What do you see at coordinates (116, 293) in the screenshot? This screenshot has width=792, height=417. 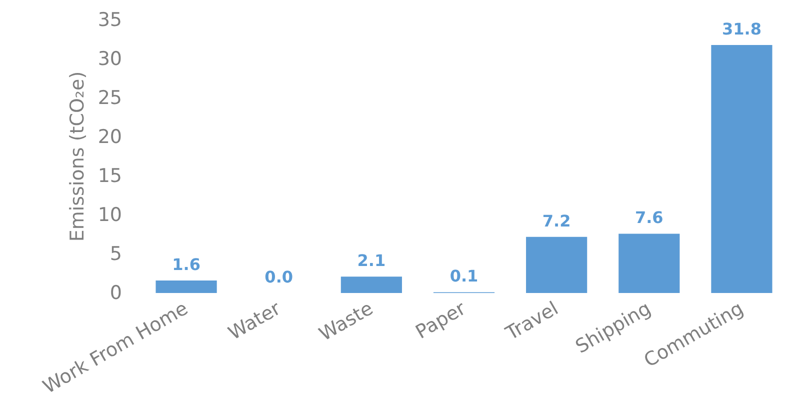 I see `y-tick-label: 0` at bounding box center [116, 293].